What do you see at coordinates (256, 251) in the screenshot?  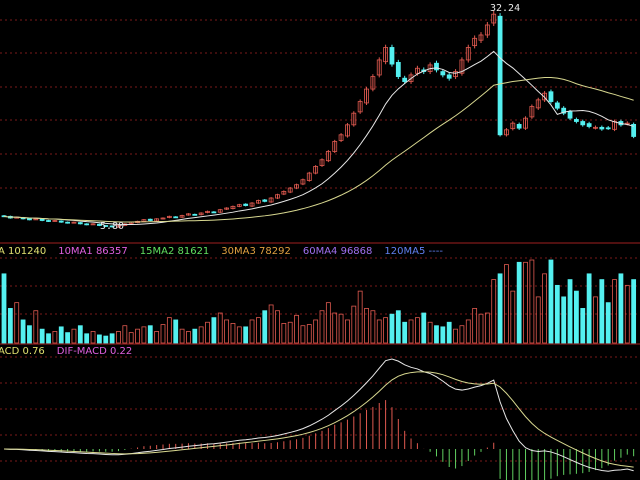 I see `vol-legend-3: 30MA3 78292` at bounding box center [256, 251].